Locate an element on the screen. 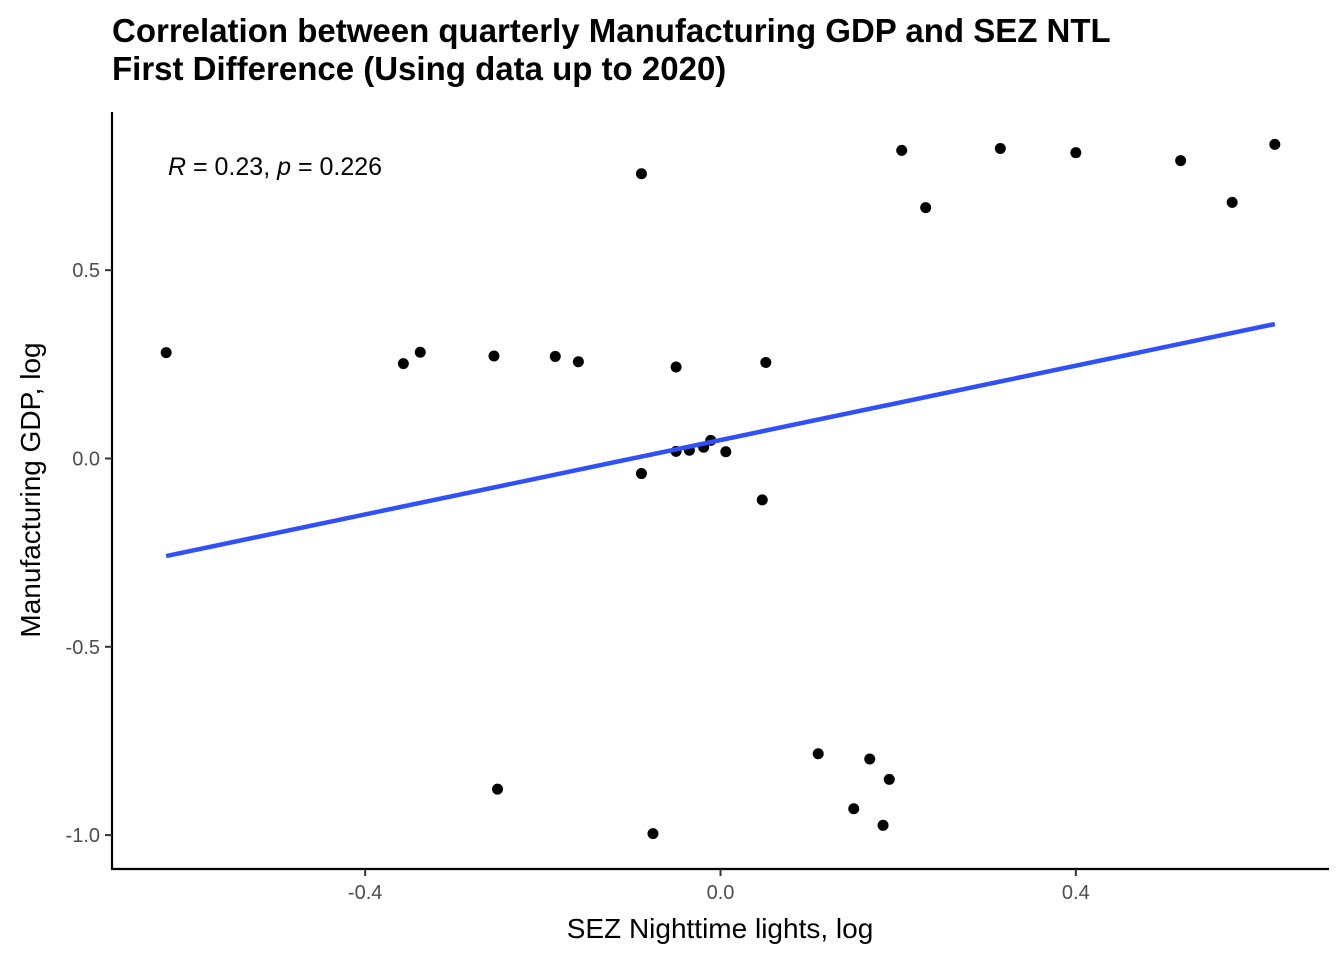 The image size is (1344, 960). r-symbol: R is located at coordinates (177, 167).